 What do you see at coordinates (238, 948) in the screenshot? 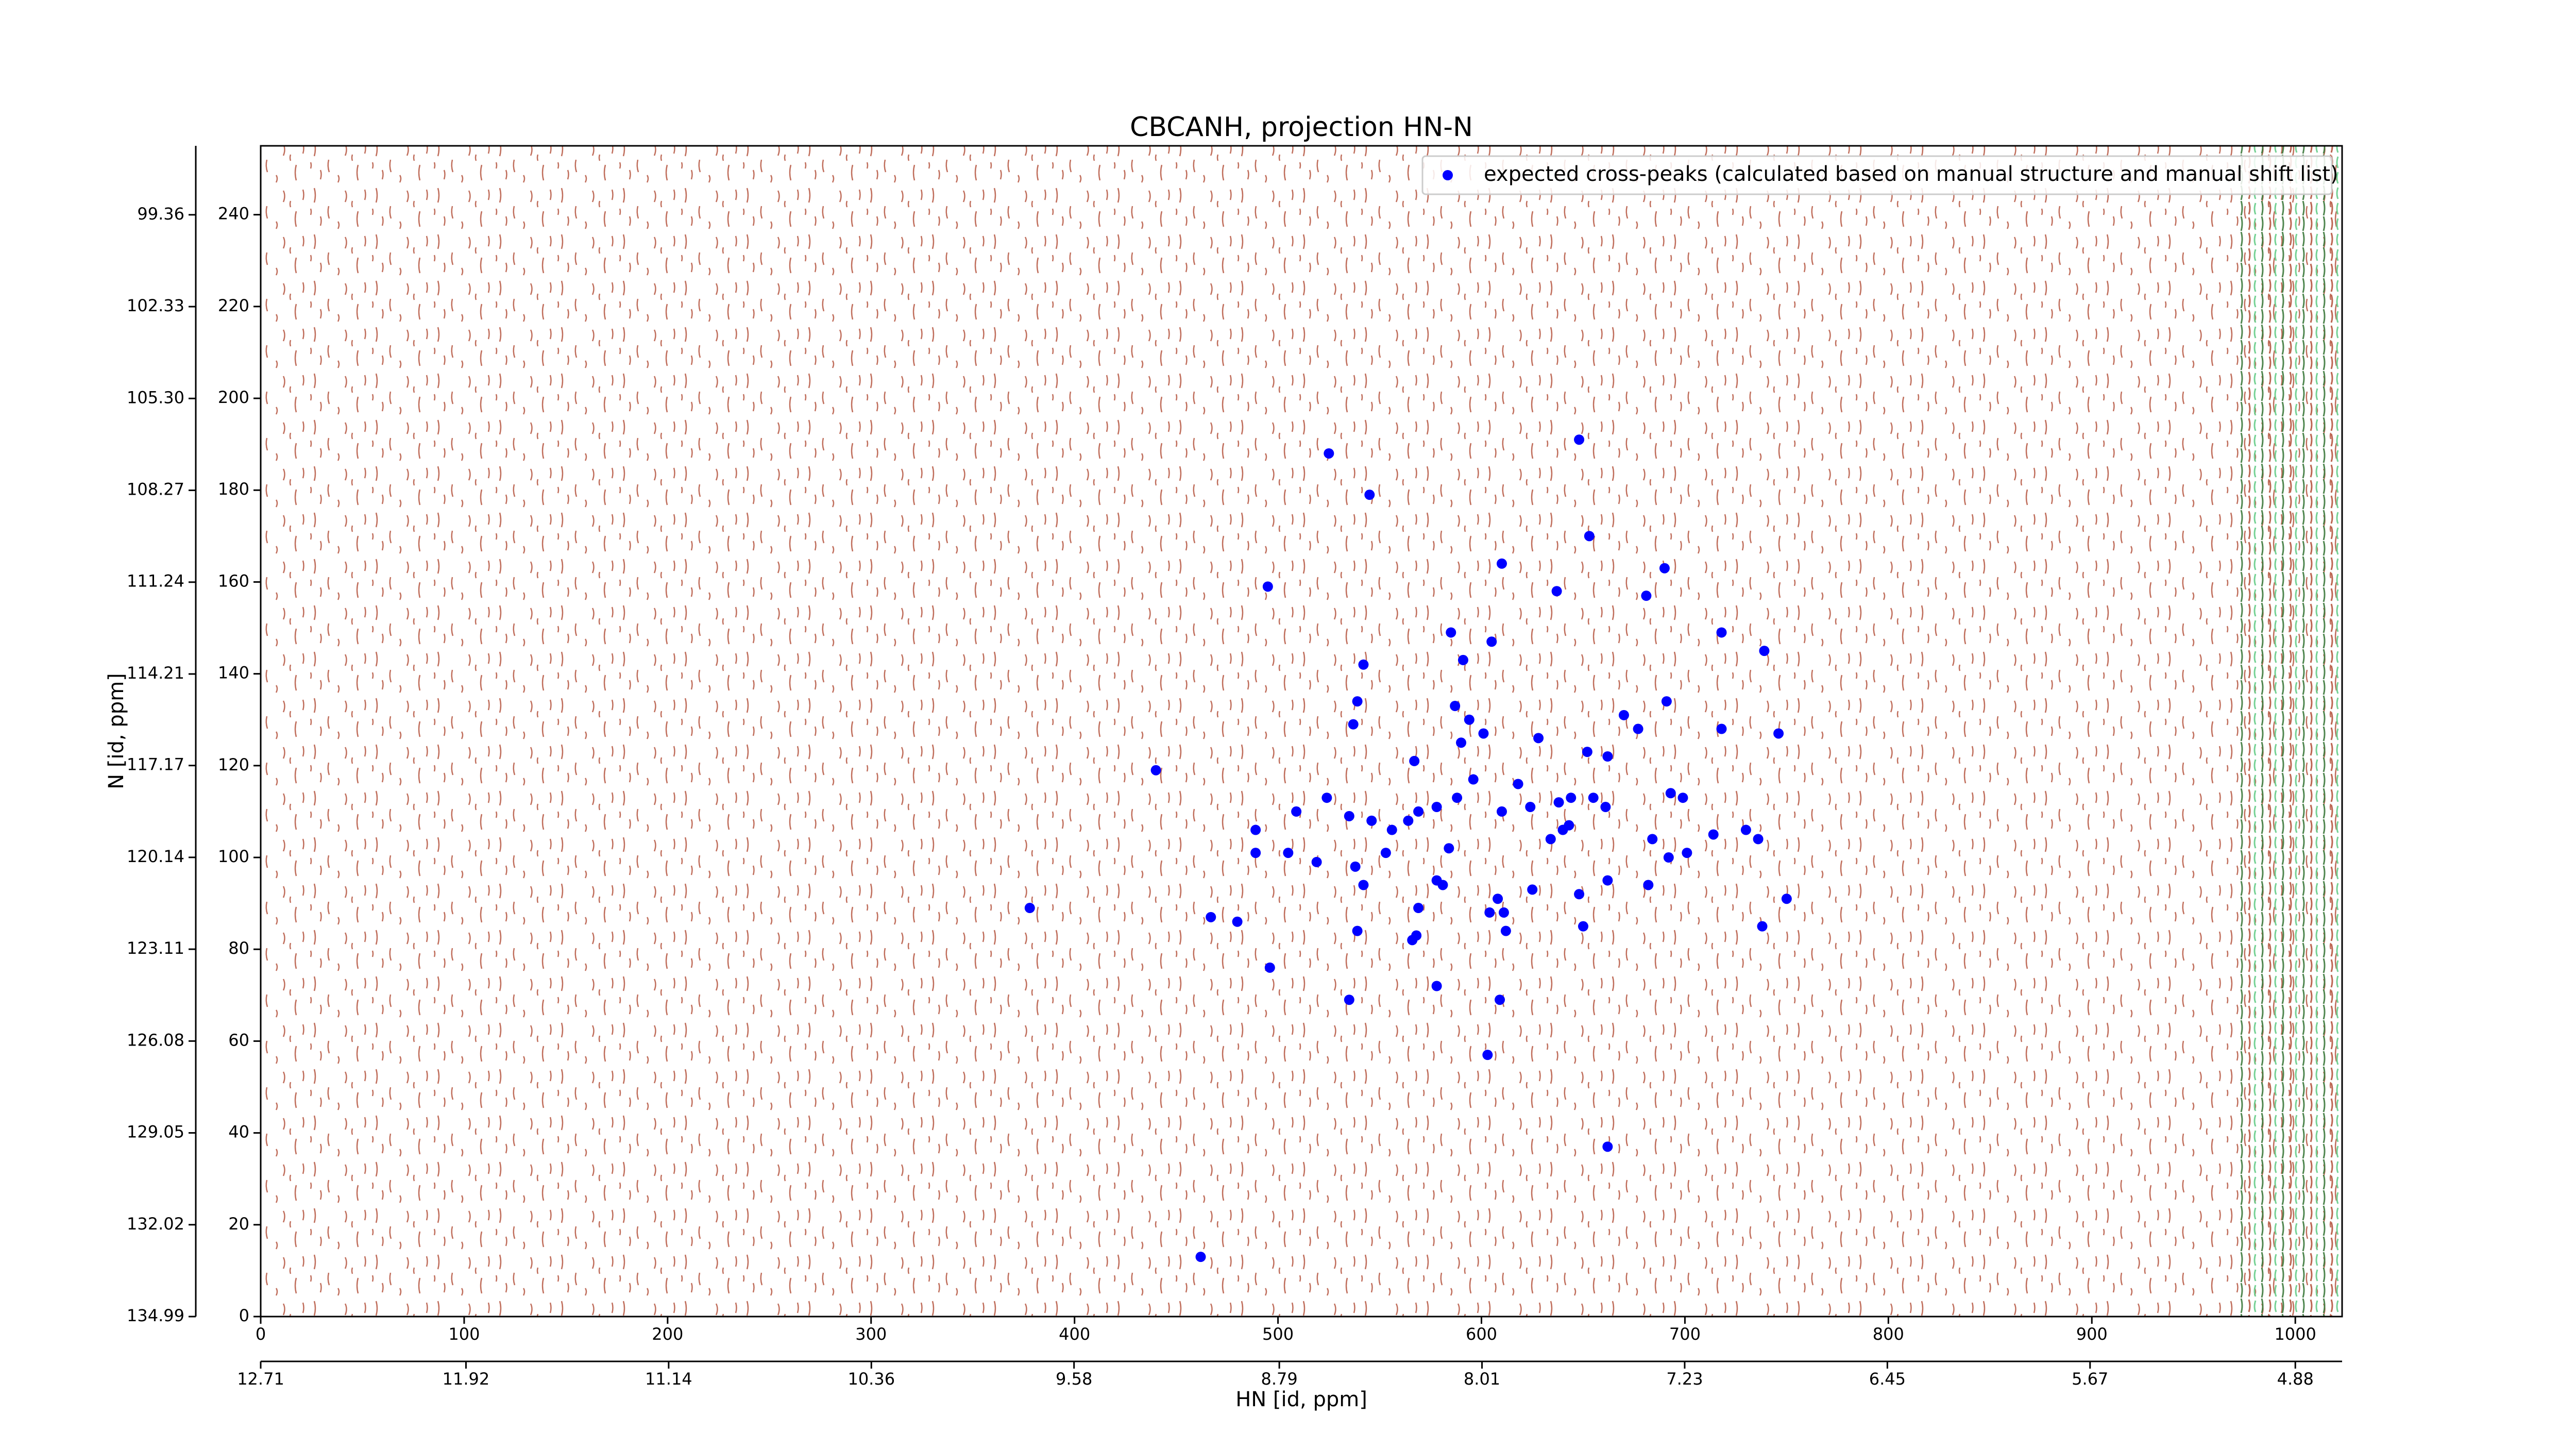
I see `y-tick-label: 80` at bounding box center [238, 948].